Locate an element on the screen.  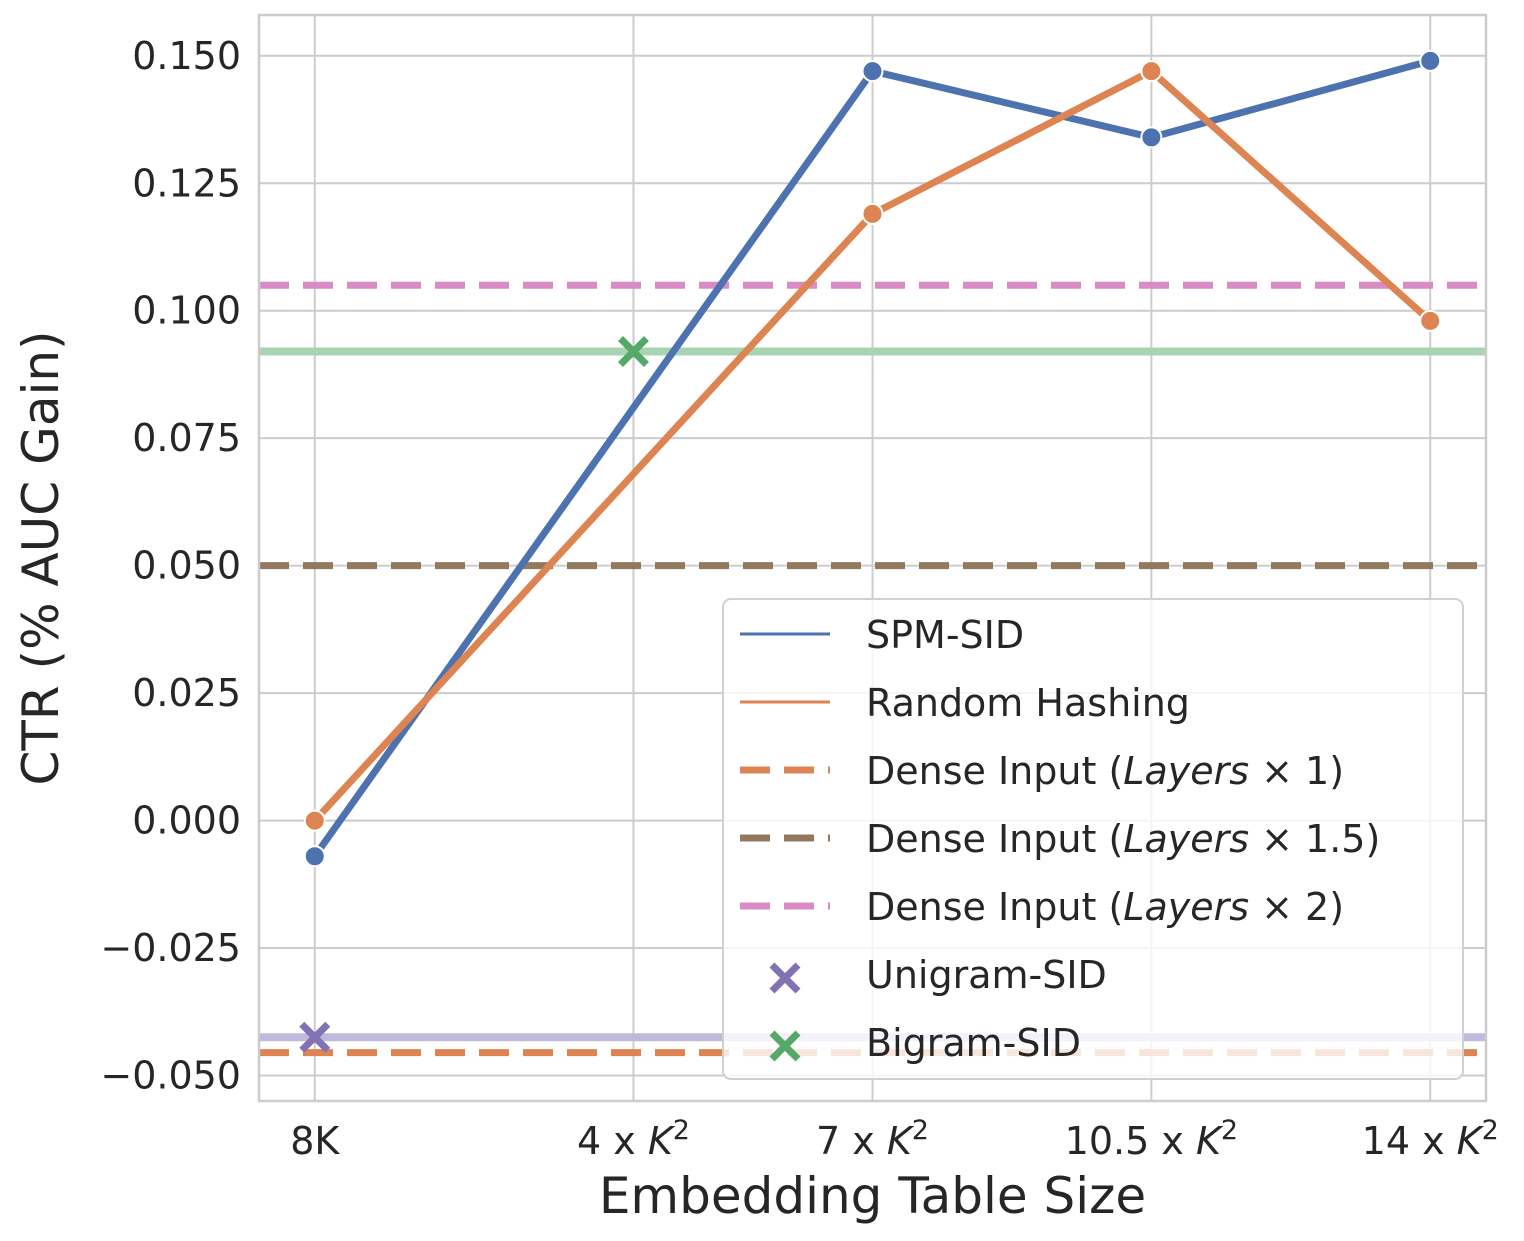
y-tick-label: 0.050 is located at coordinates (186, 566).